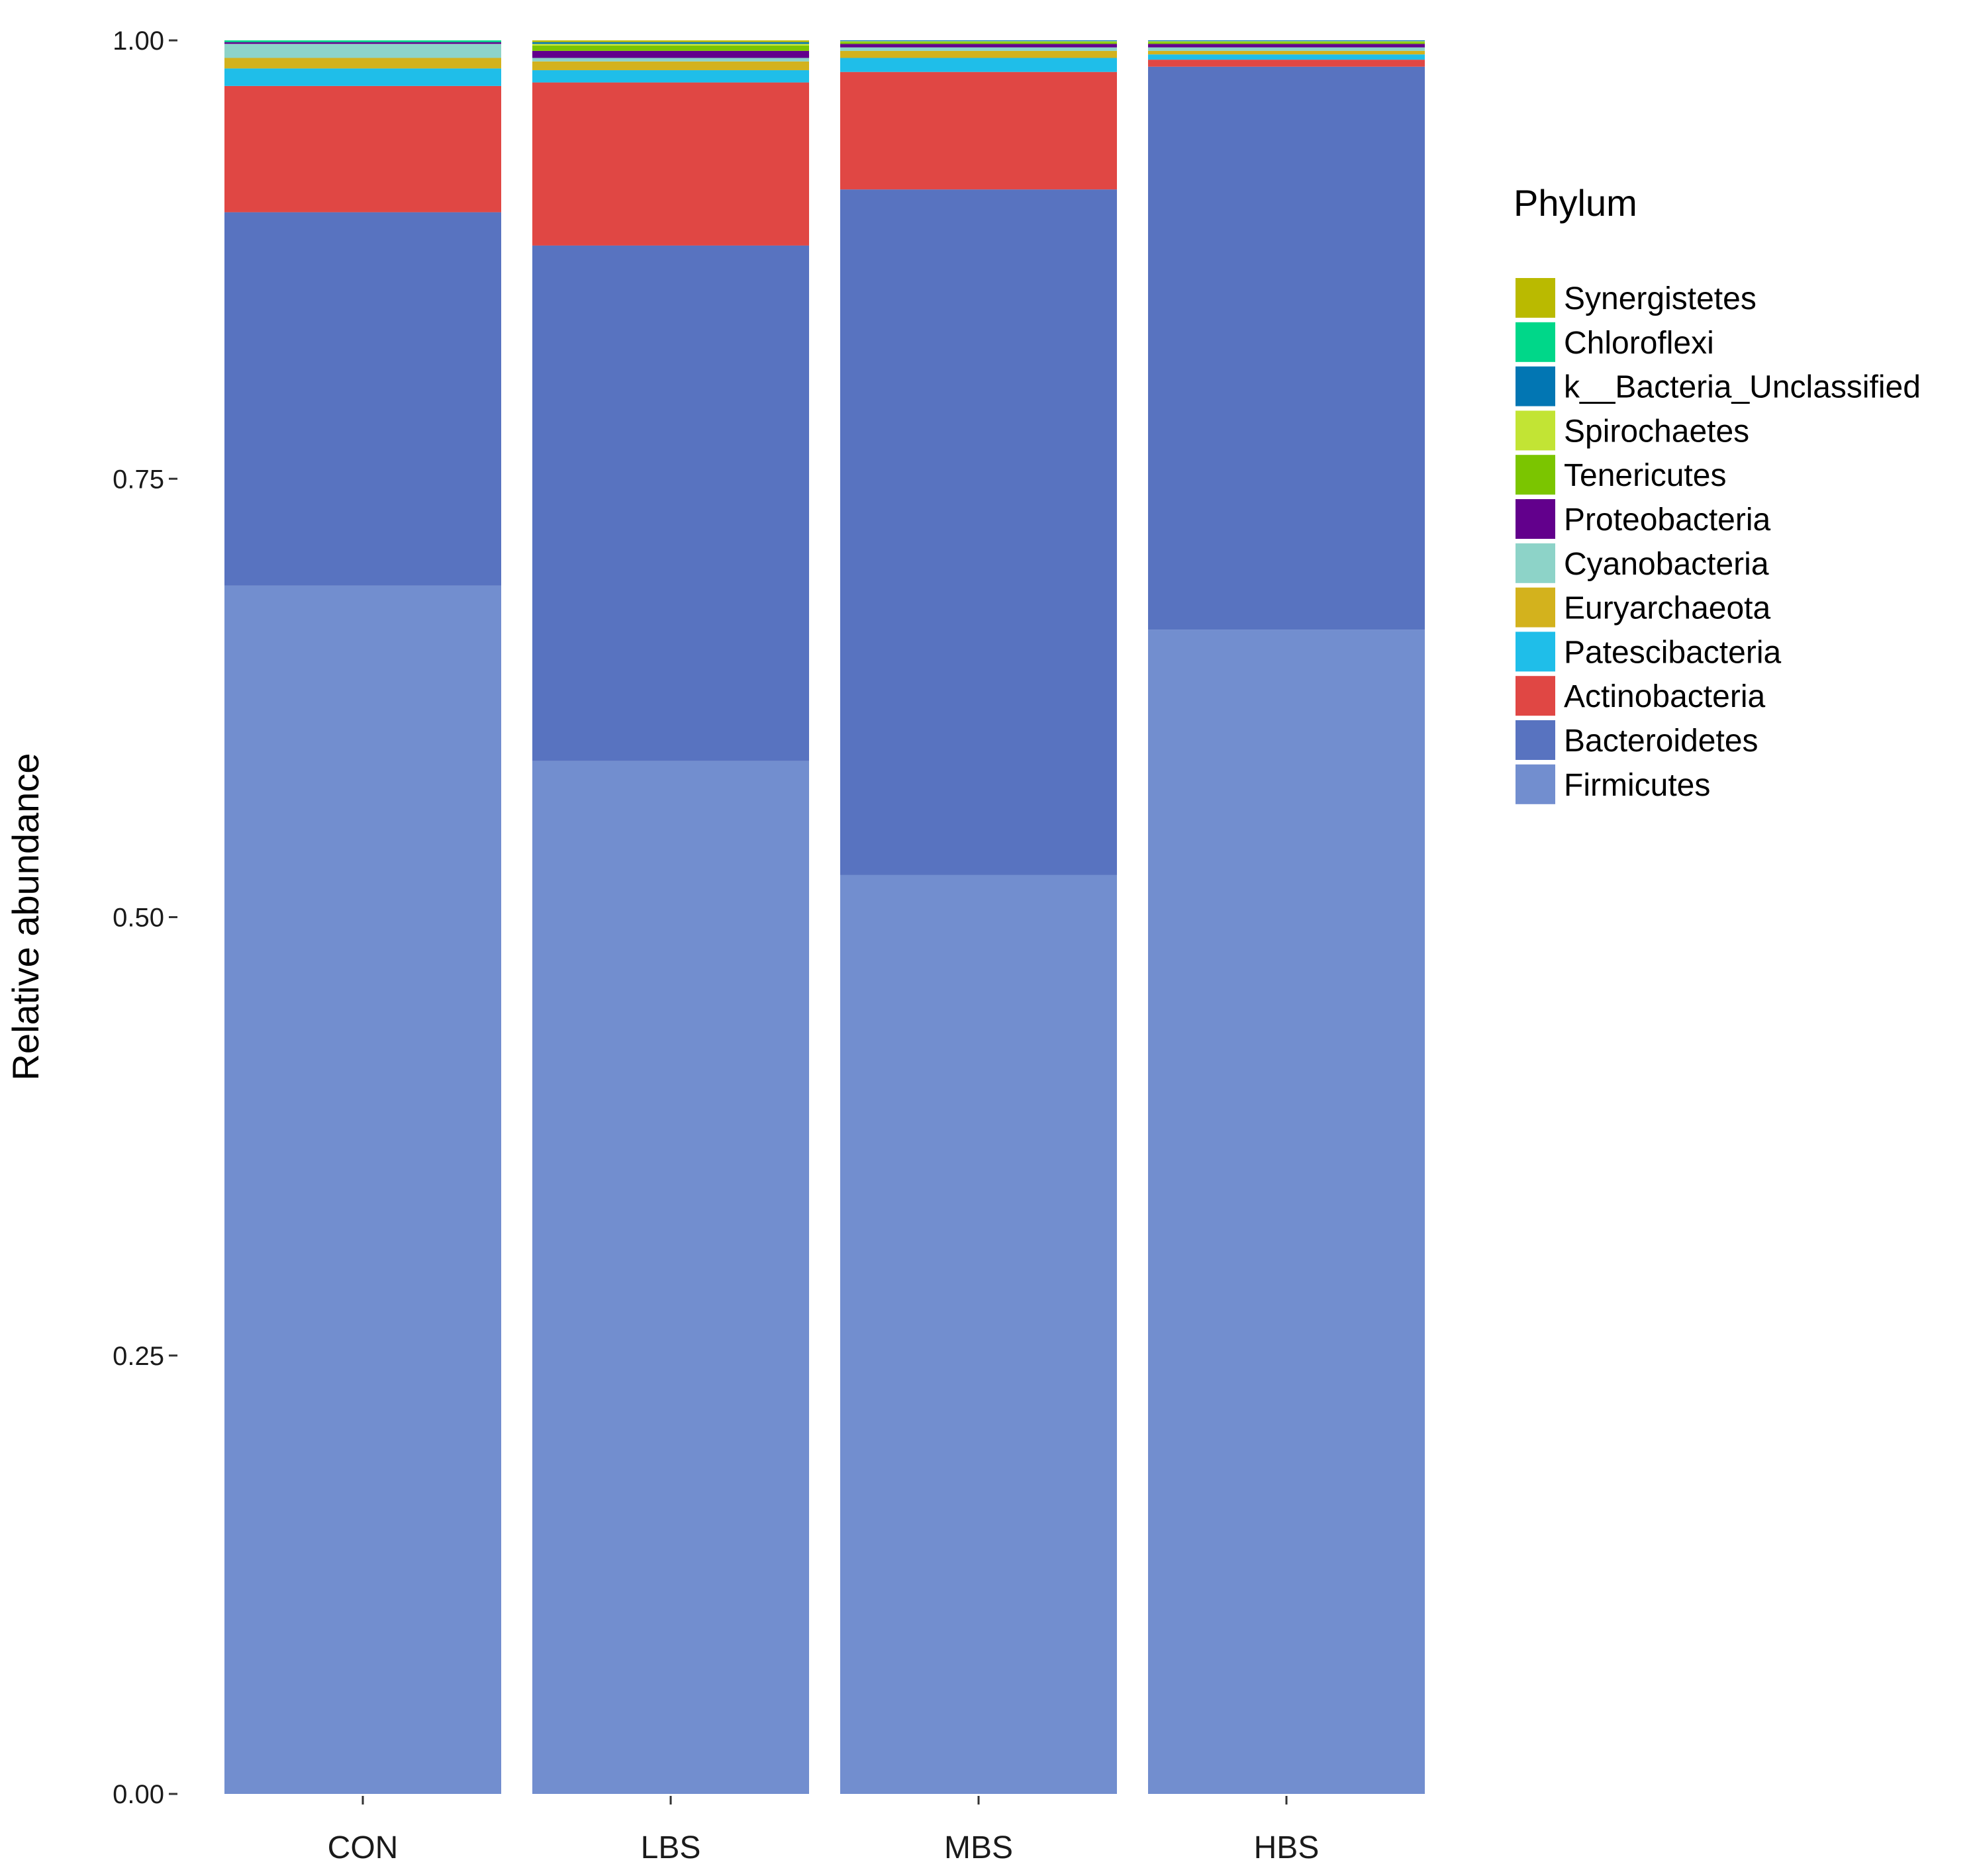  I want to click on legend-item: Spirochaetes, so click(1632, 430).